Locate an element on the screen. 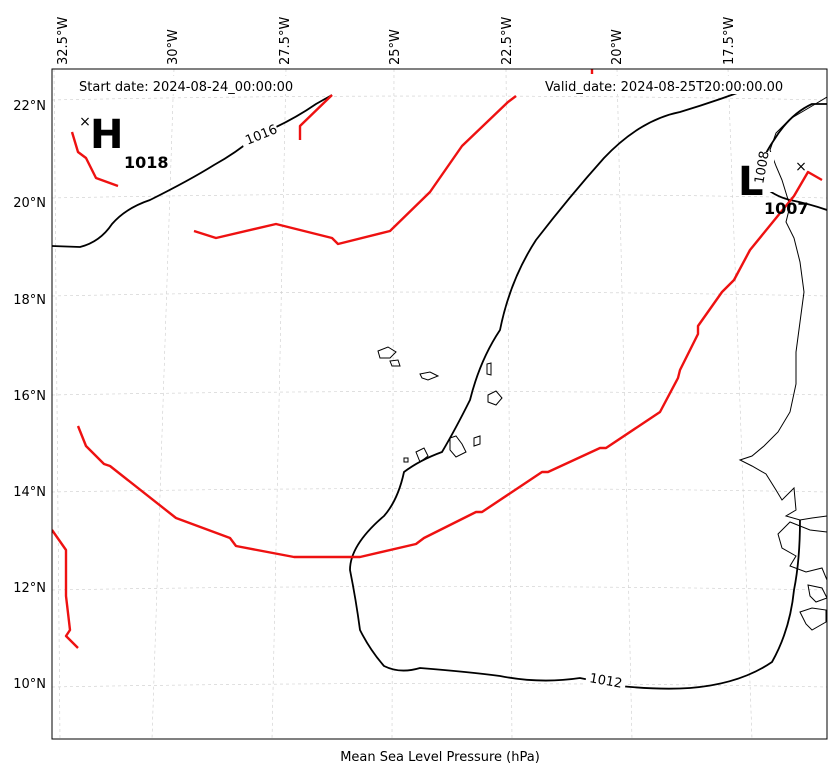 The image size is (837, 783). lat-tick-18n: 18°N is located at coordinates (29, 300).